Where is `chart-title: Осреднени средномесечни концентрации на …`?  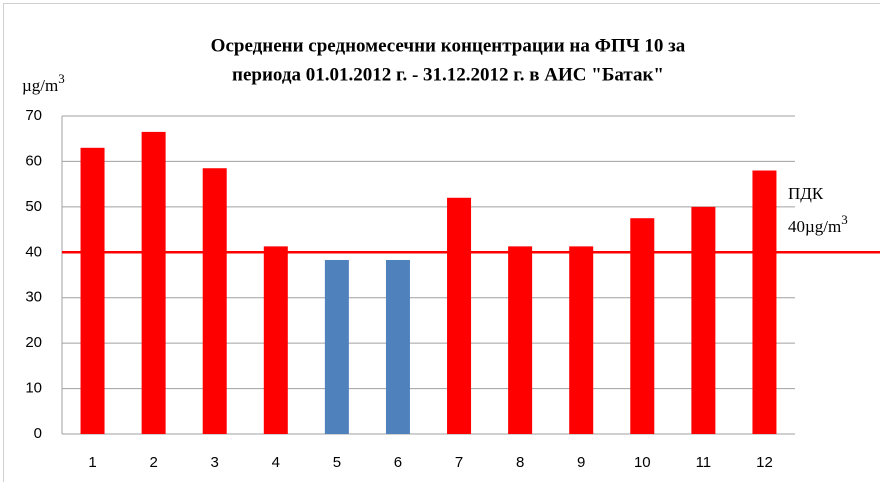 chart-title: Осреднени средномесечни концентрации на … is located at coordinates (448, 45).